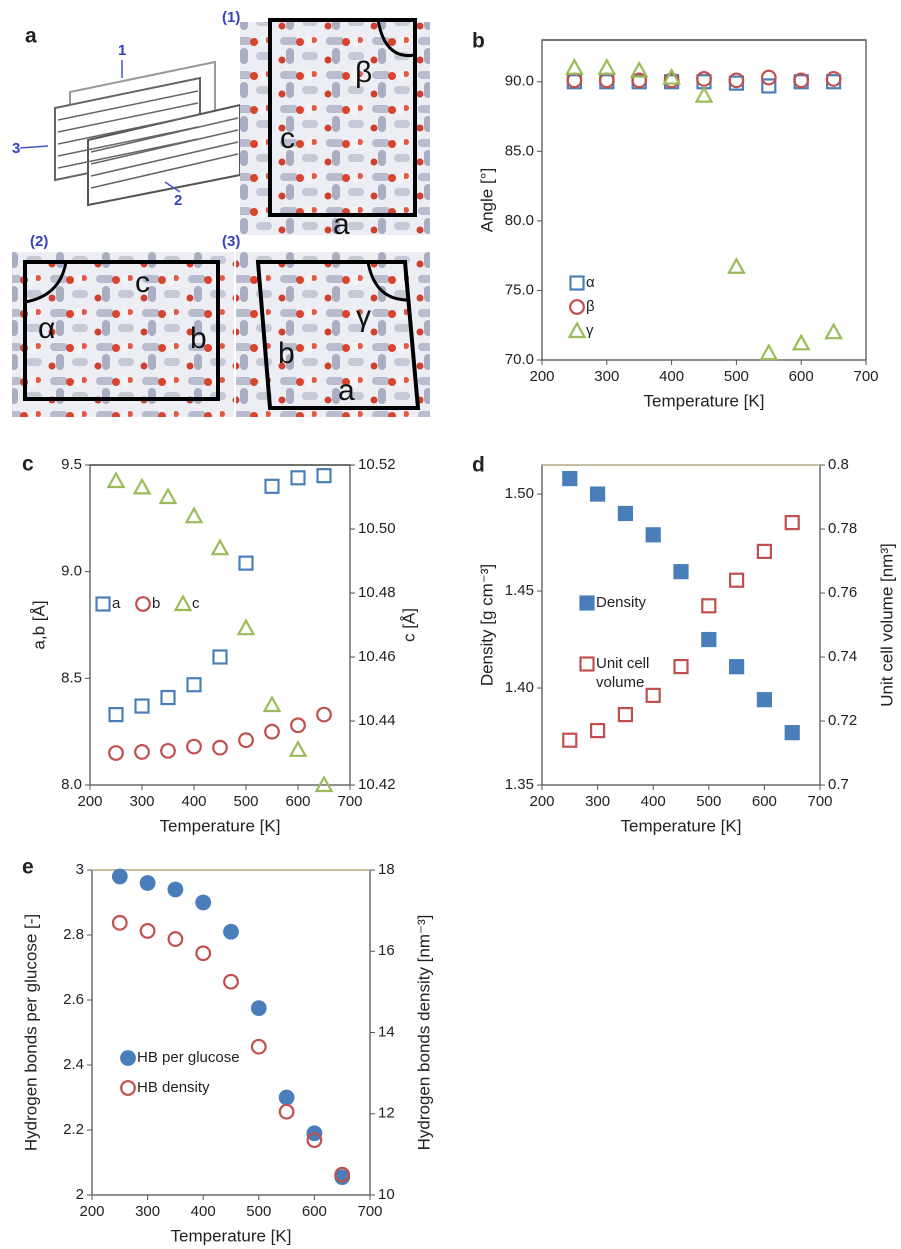 The width and height of the screenshot is (901, 1249). What do you see at coordinates (386, 869) in the screenshot?
I see `y2-tick-label: 18` at bounding box center [386, 869].